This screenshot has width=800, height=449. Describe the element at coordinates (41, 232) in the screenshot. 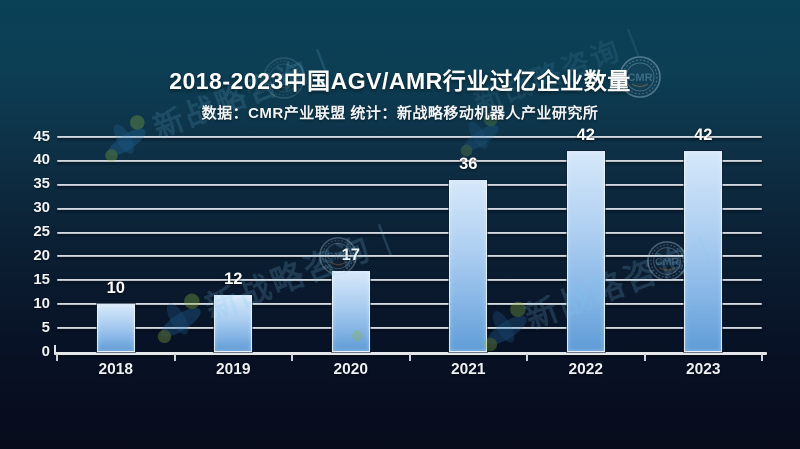

I see `y-axis-tick-label: 25` at that location.